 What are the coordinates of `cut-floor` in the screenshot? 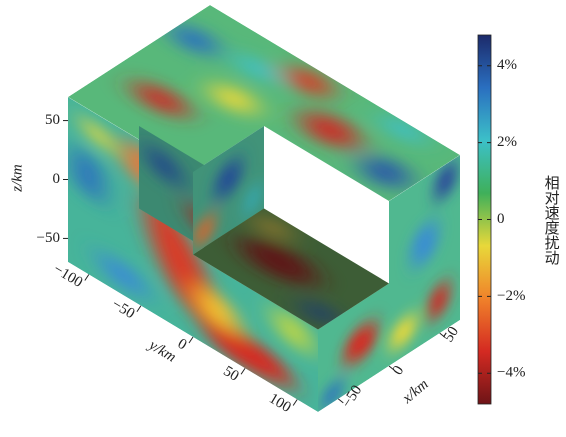 It's located at (291, 269).